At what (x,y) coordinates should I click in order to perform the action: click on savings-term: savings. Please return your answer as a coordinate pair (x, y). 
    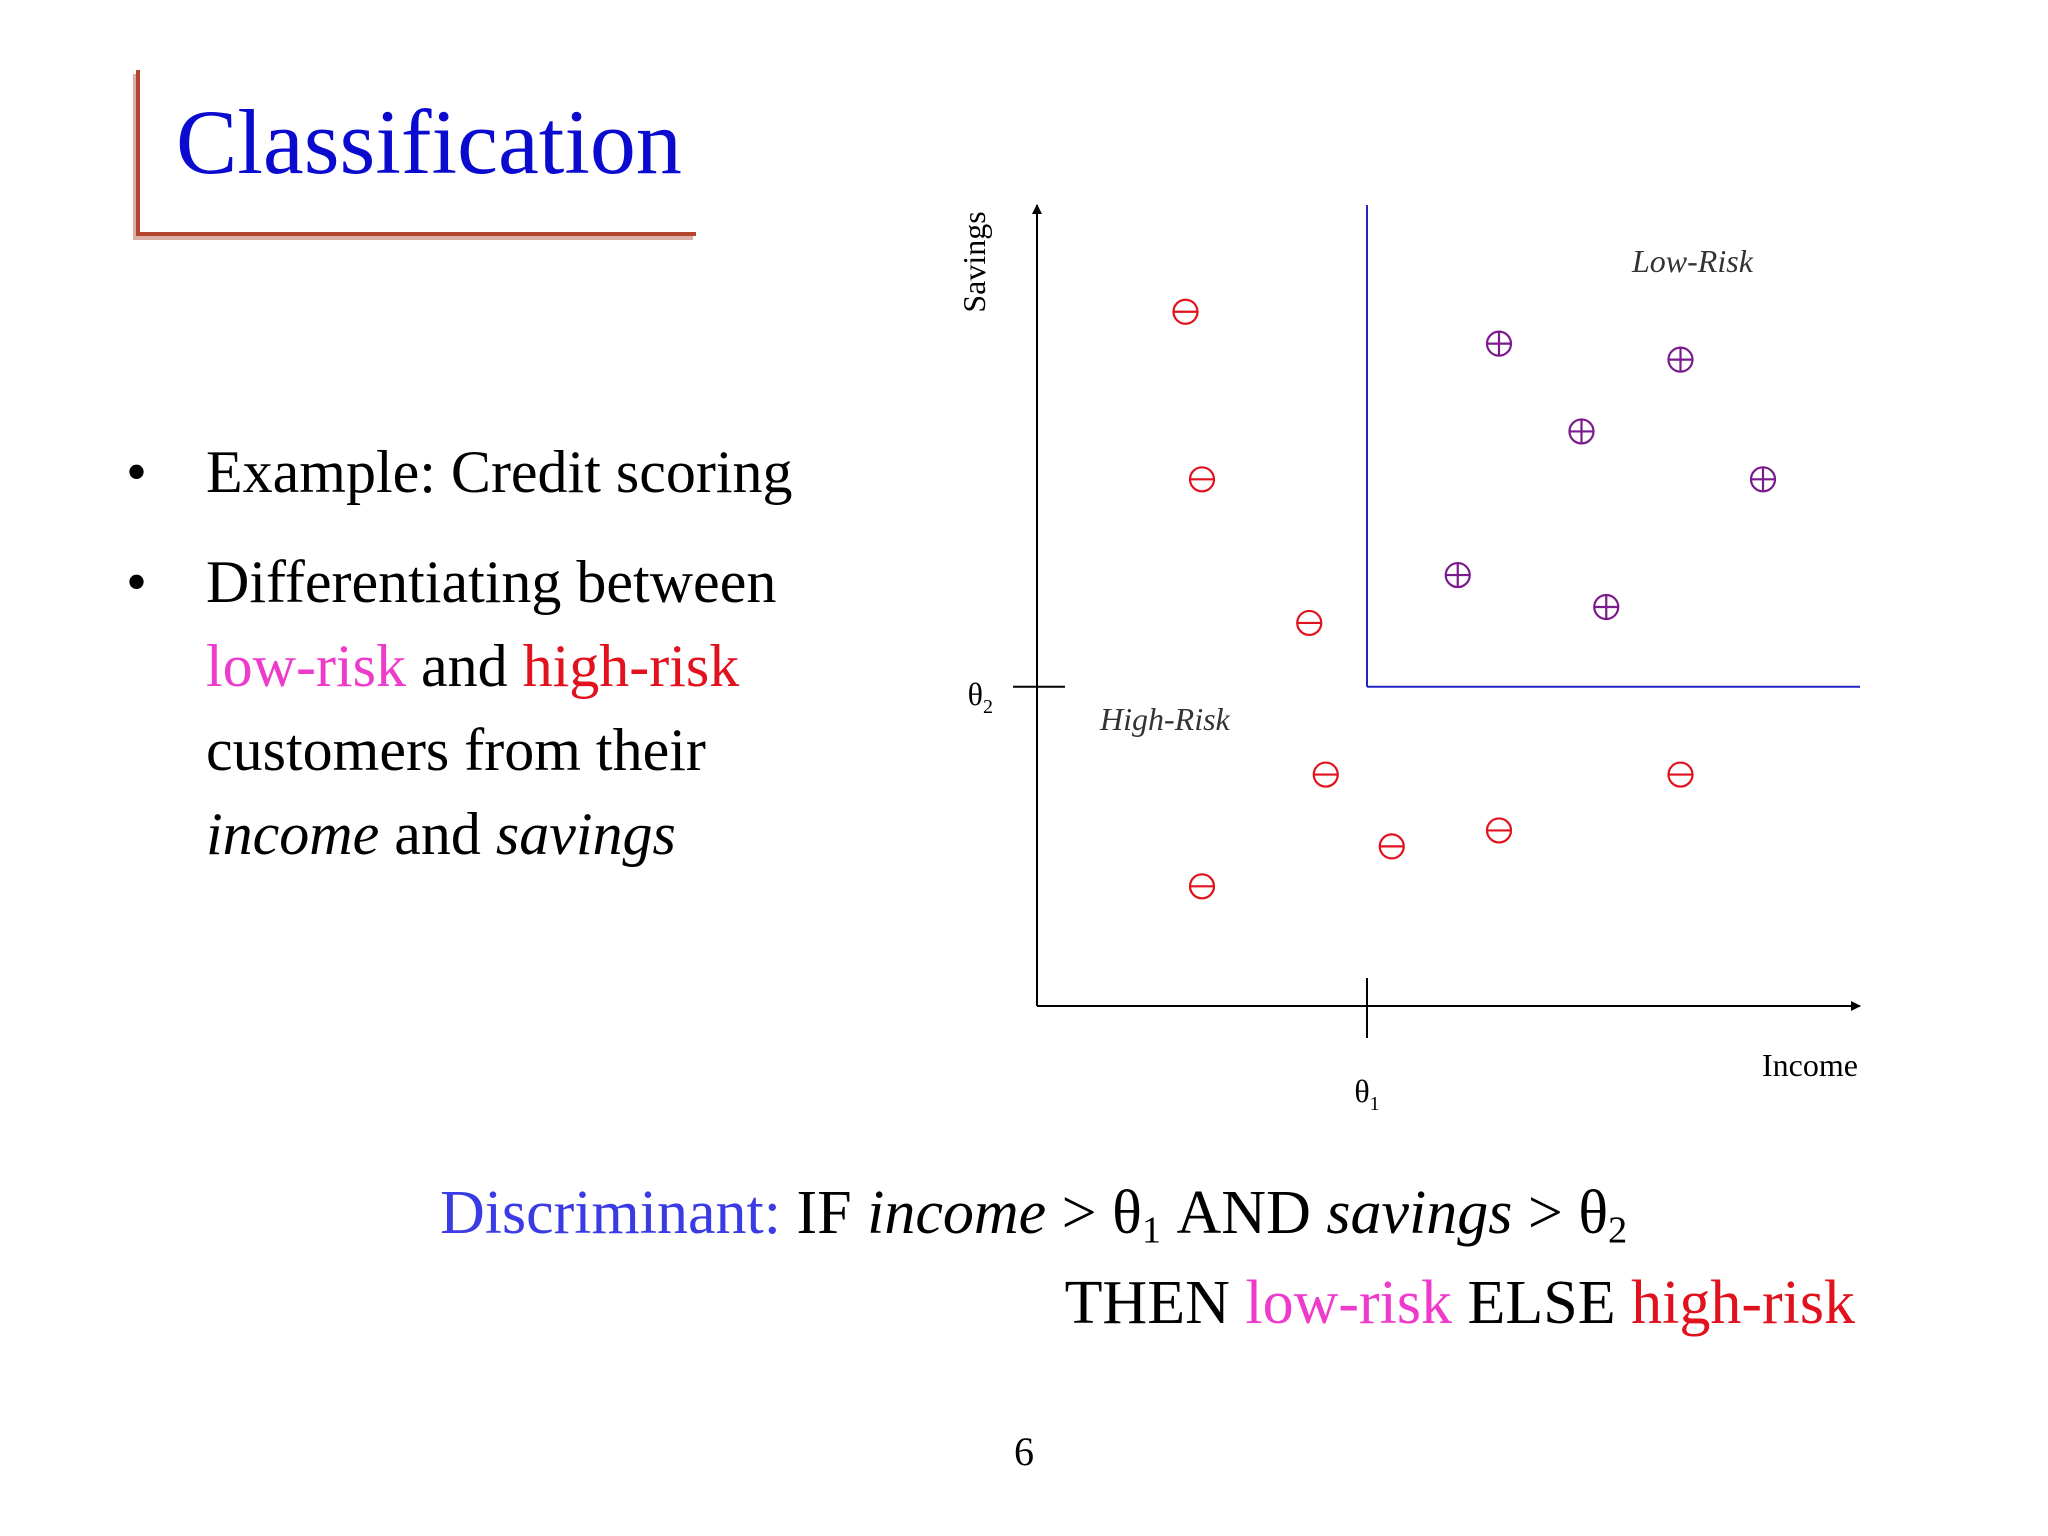
    Looking at the image, I should click on (585, 834).